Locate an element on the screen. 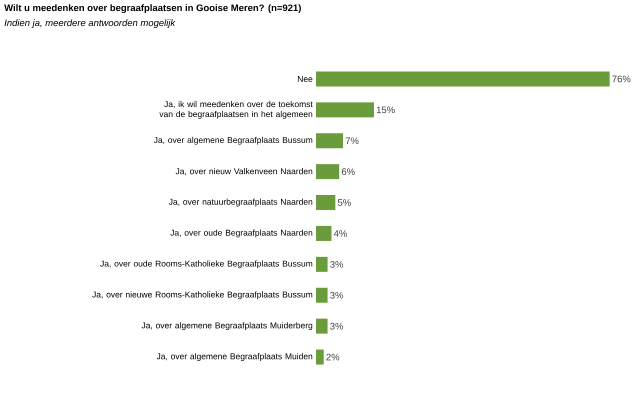  y-tick-label: Nee is located at coordinates (305, 79).